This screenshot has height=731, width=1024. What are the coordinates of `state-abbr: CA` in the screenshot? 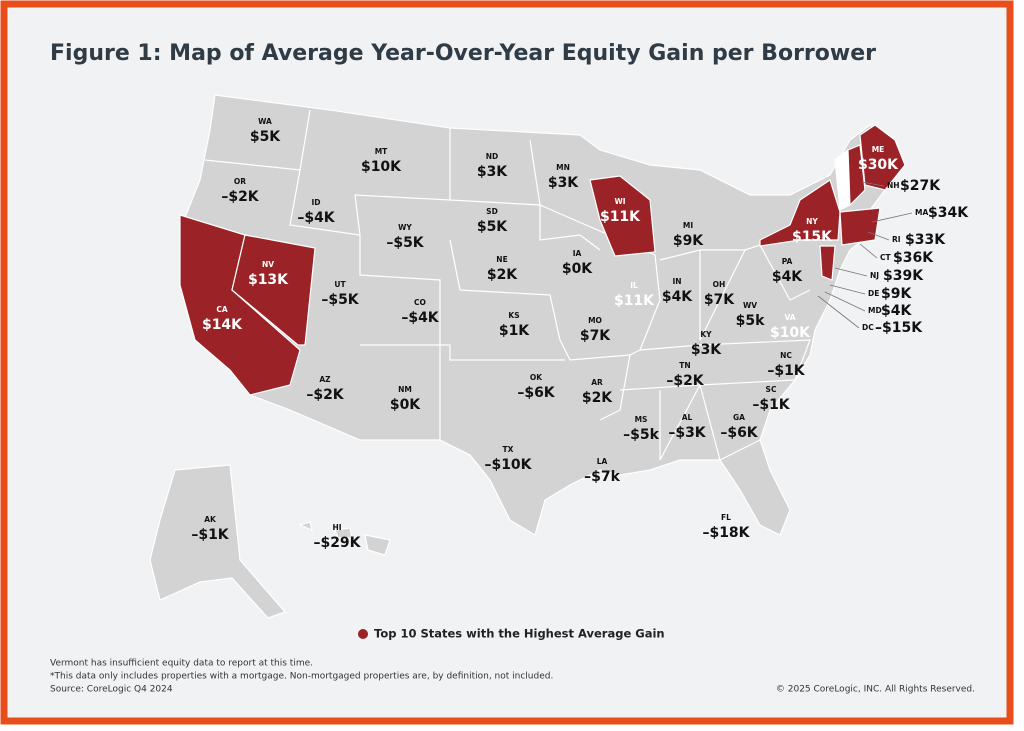 It's located at (222, 309).